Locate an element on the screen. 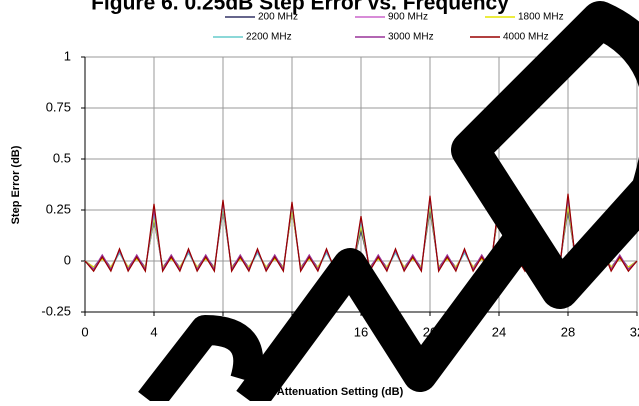 The height and width of the screenshot is (406, 639). y-tick-label: -0.25 is located at coordinates (56, 310).